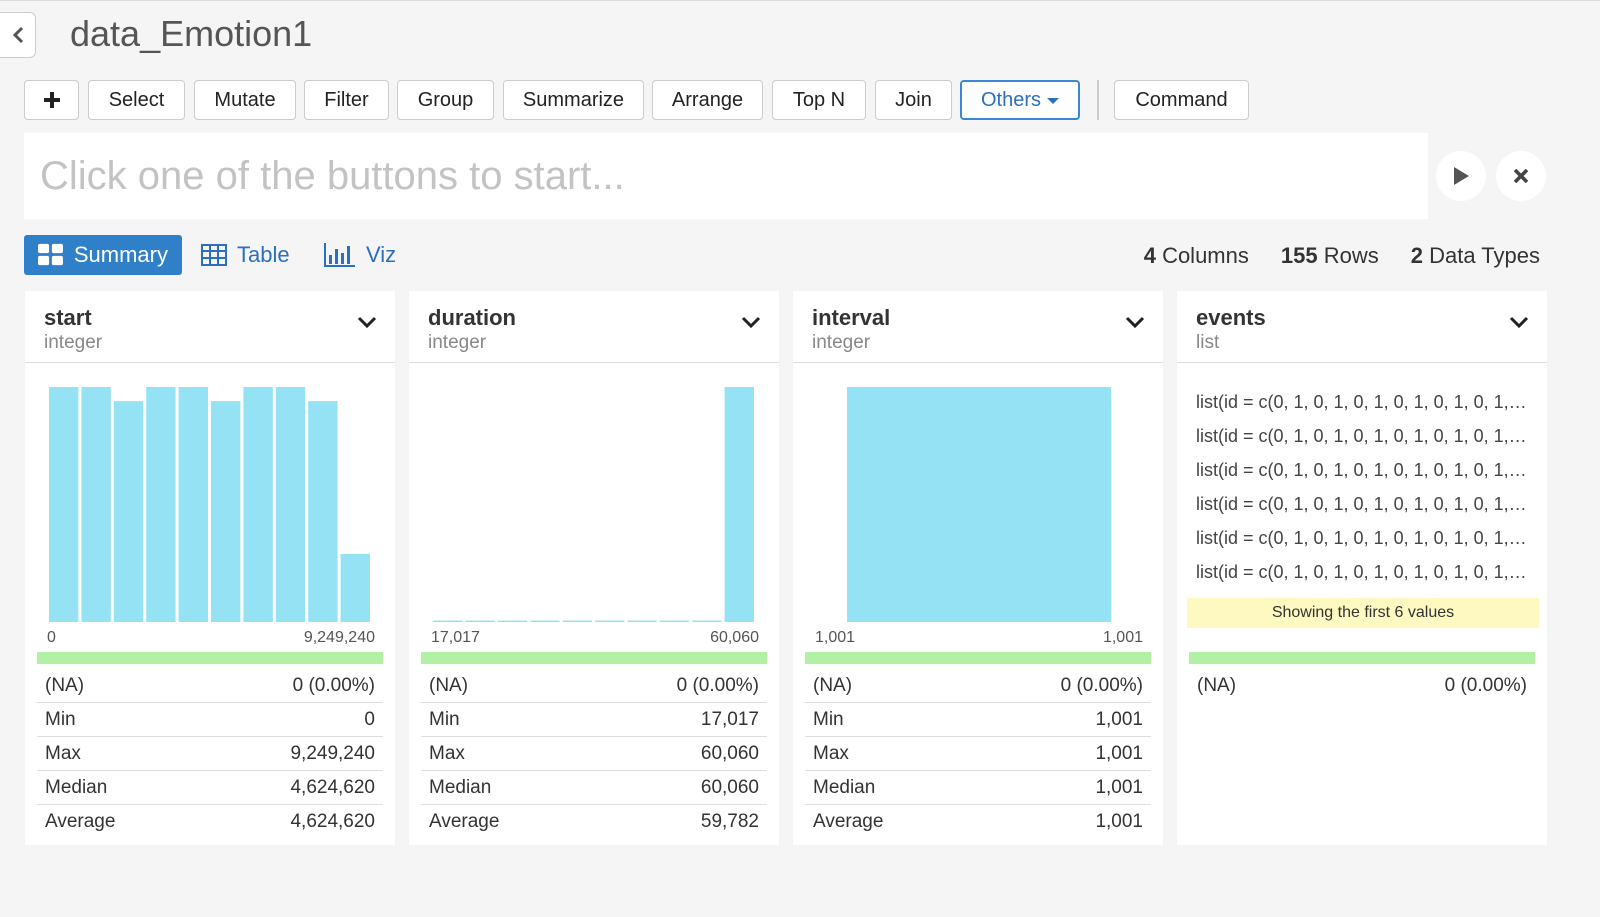 The width and height of the screenshot is (1600, 917). Describe the element at coordinates (729, 787) in the screenshot. I see `stat-value: 60,060` at that location.